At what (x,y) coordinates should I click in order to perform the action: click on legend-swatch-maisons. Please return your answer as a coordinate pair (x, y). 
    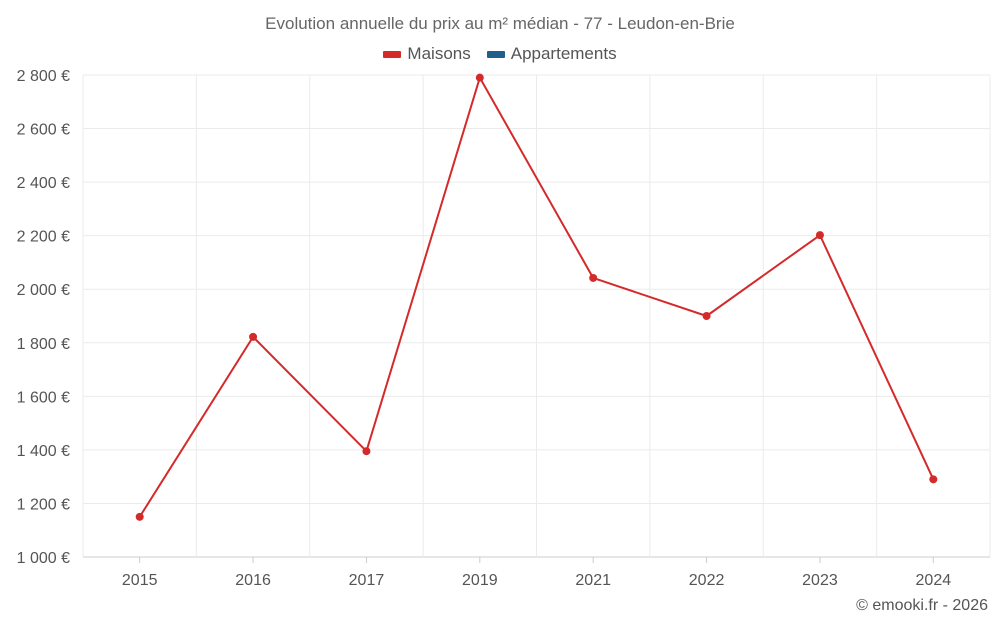
    Looking at the image, I should click on (392, 54).